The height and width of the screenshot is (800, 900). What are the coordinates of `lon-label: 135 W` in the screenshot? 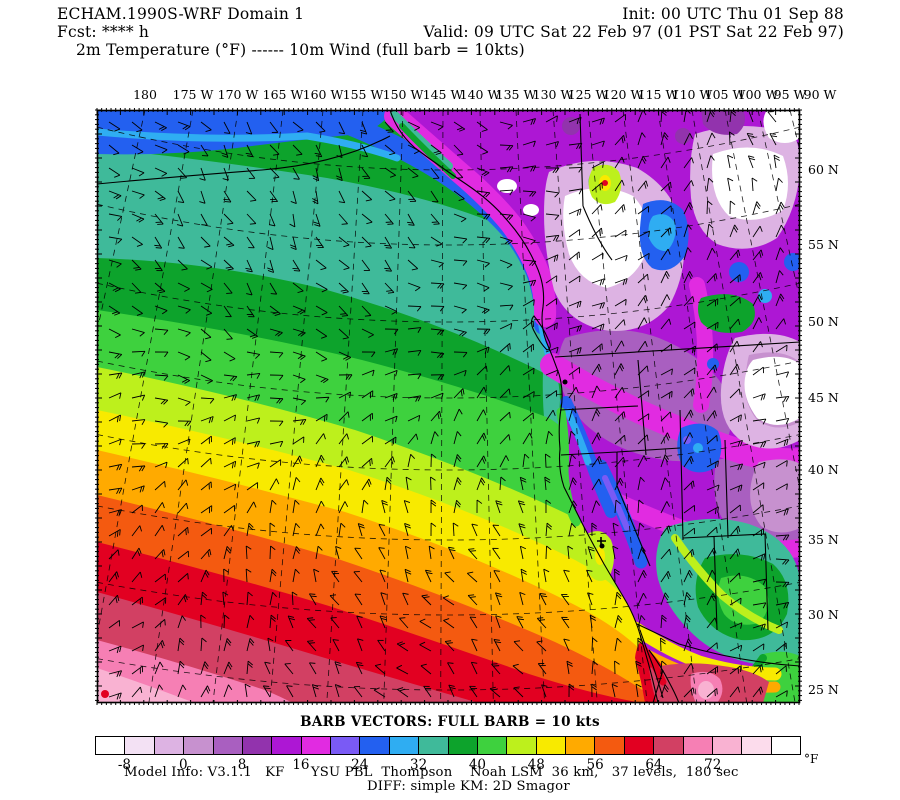 It's located at (516, 94).